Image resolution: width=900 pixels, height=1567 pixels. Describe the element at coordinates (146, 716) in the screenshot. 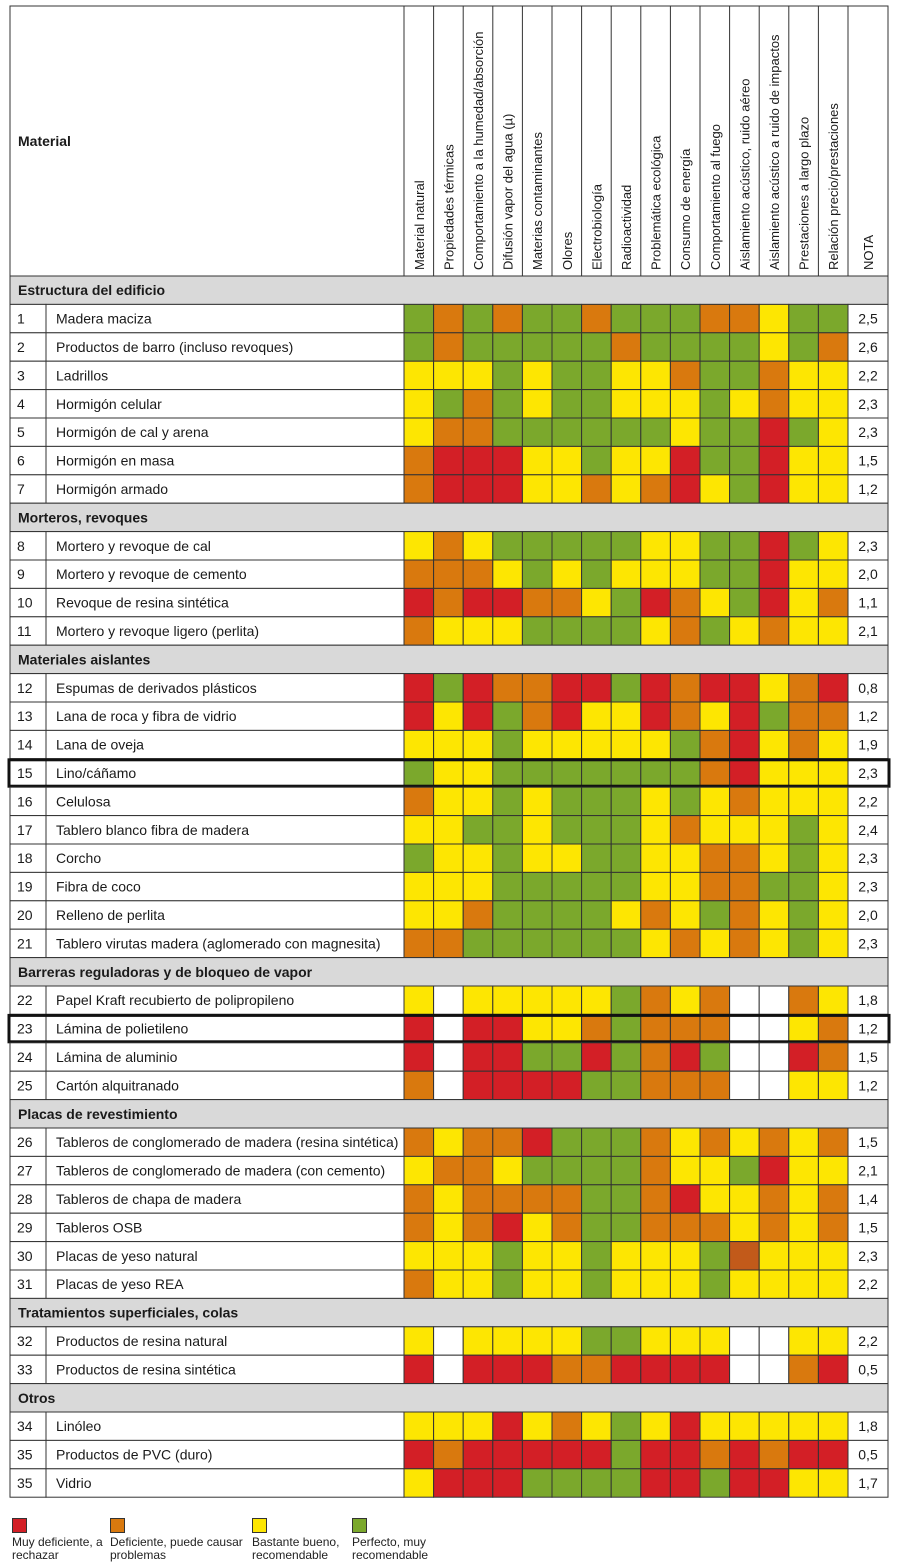

I see `material-name: Lana de roca y fibra de vidrio` at that location.